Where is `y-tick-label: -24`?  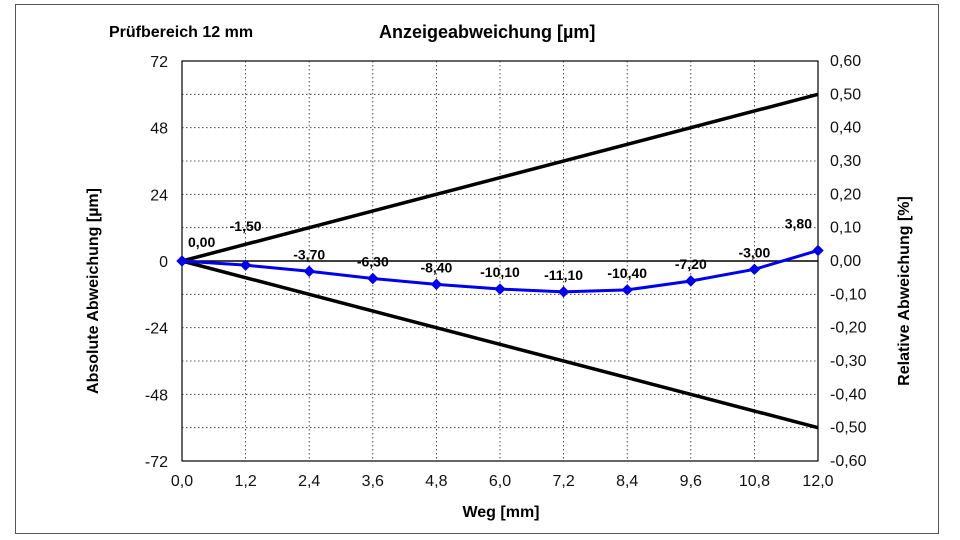 y-tick-label: -24 is located at coordinates (156, 329).